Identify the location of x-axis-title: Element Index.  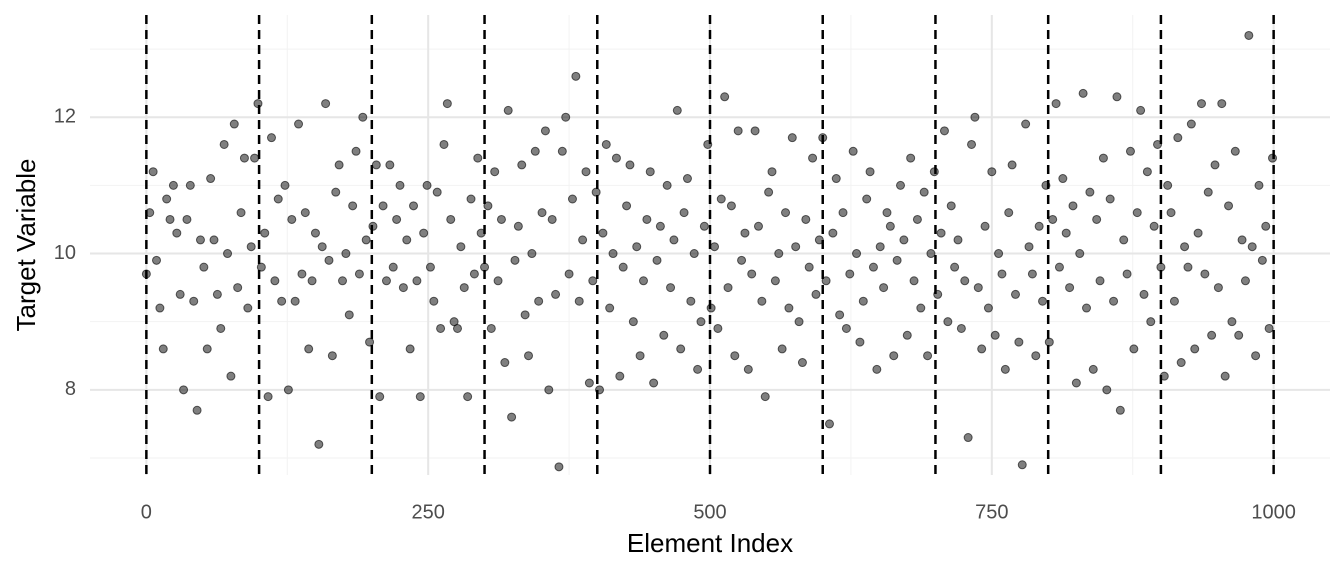
(710, 543).